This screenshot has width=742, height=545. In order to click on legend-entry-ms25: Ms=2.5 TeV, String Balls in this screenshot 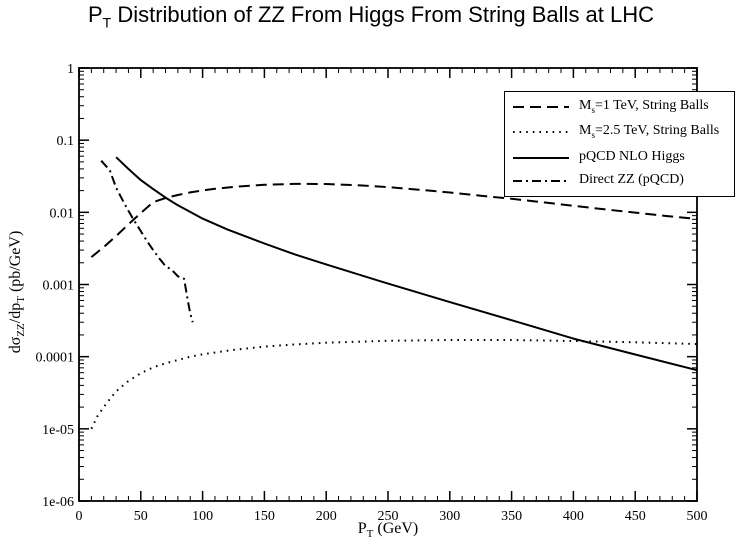, I will do `click(622, 131)`.